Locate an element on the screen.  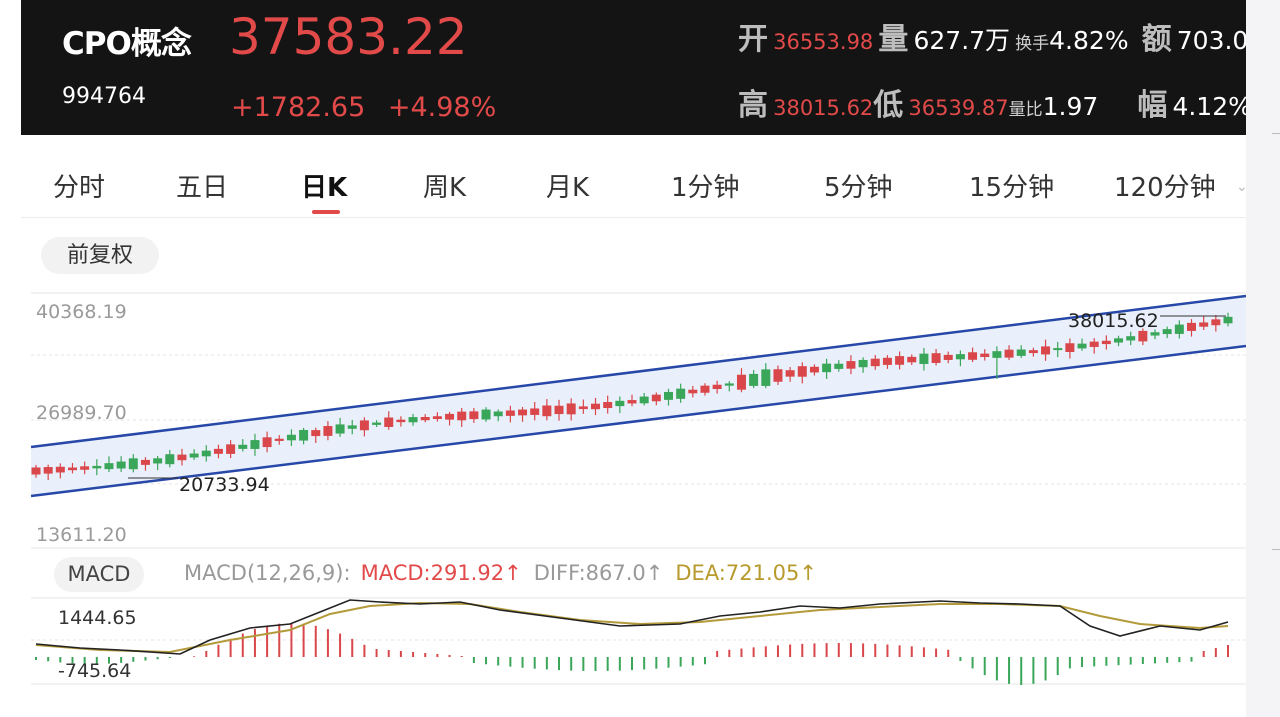
volume-label: 量 is located at coordinates (893, 39).